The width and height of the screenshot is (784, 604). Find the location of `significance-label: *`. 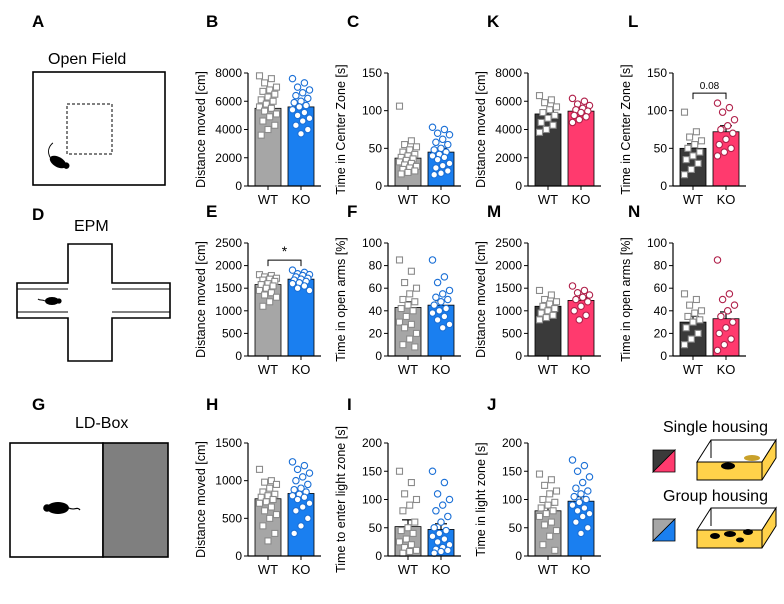

significance-label: * is located at coordinates (285, 251).